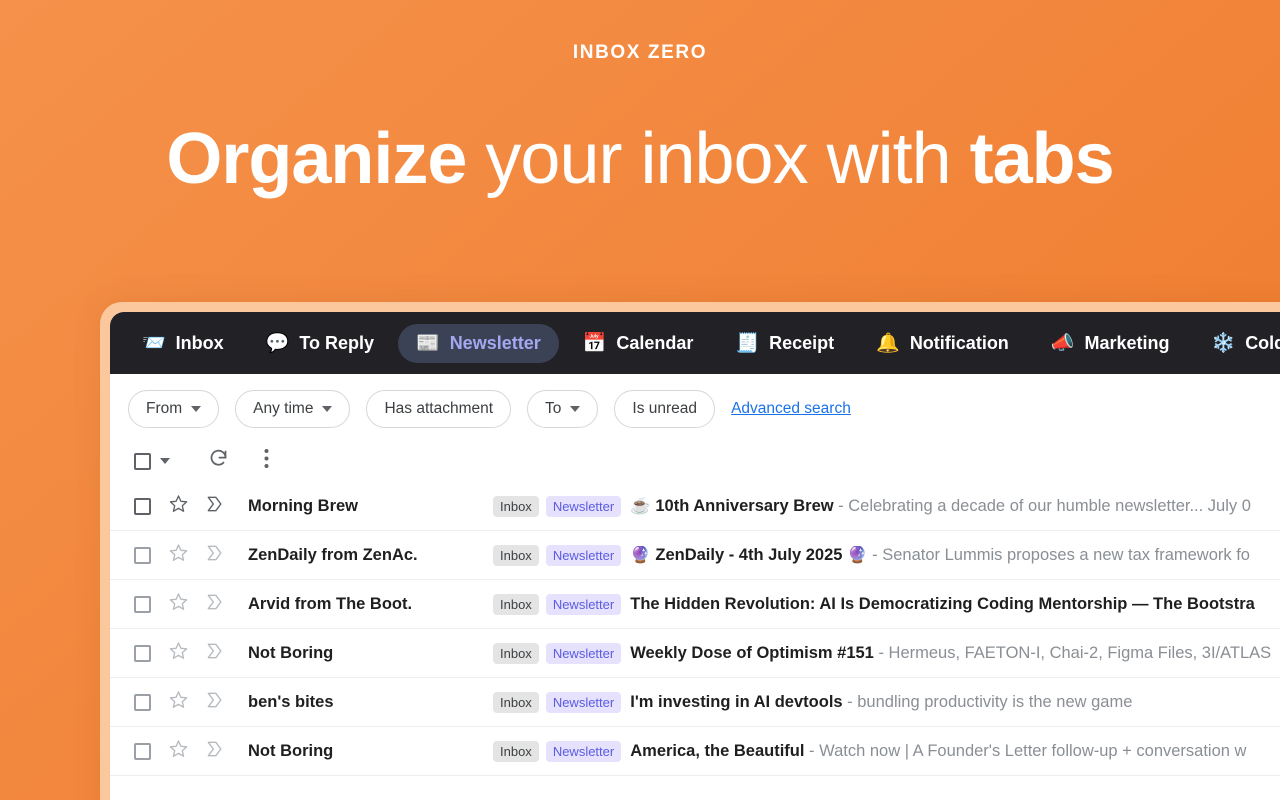  What do you see at coordinates (142, 461) in the screenshot?
I see `select-all-checkbox` at bounding box center [142, 461].